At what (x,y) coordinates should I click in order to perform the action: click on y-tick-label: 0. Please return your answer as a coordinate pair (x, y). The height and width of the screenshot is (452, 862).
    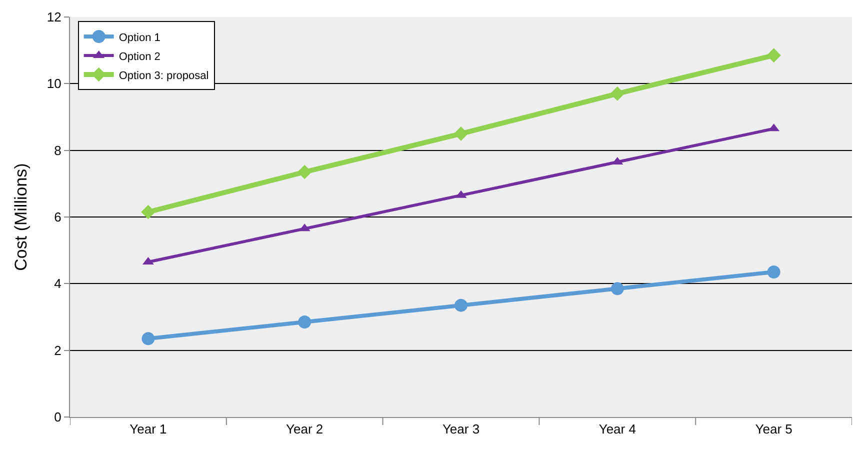
    Looking at the image, I should click on (58, 417).